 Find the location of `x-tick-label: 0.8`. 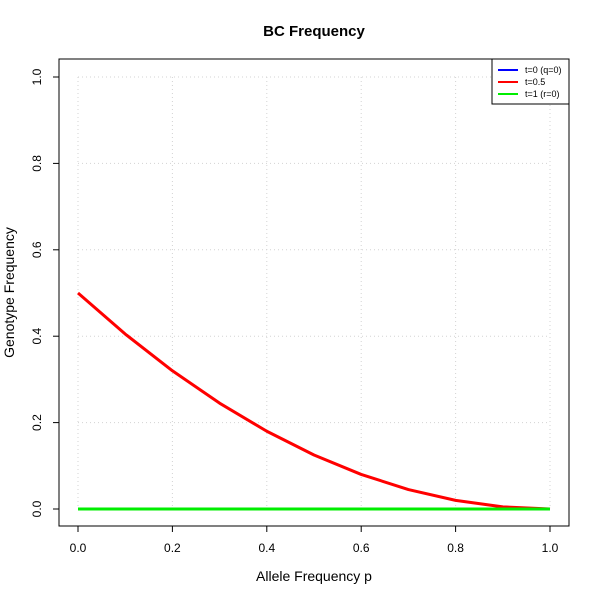

x-tick-label: 0.8 is located at coordinates (455, 548).